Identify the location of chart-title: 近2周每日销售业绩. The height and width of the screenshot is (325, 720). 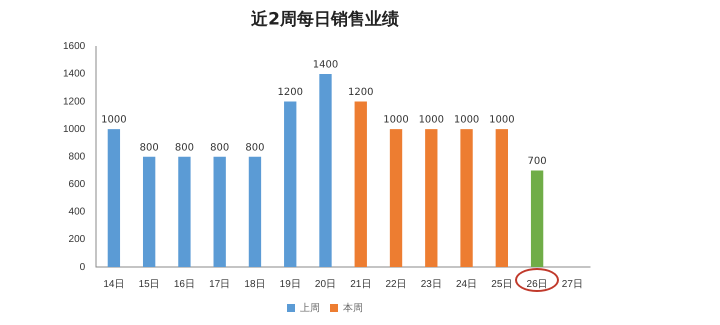
(324, 20).